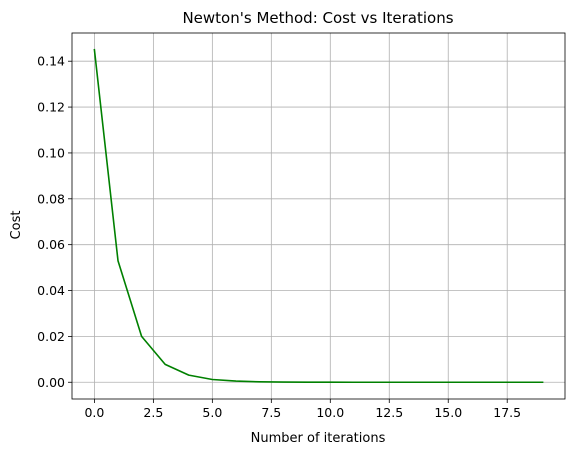  What do you see at coordinates (507, 412) in the screenshot?
I see `x-tick-label: 17.5` at bounding box center [507, 412].